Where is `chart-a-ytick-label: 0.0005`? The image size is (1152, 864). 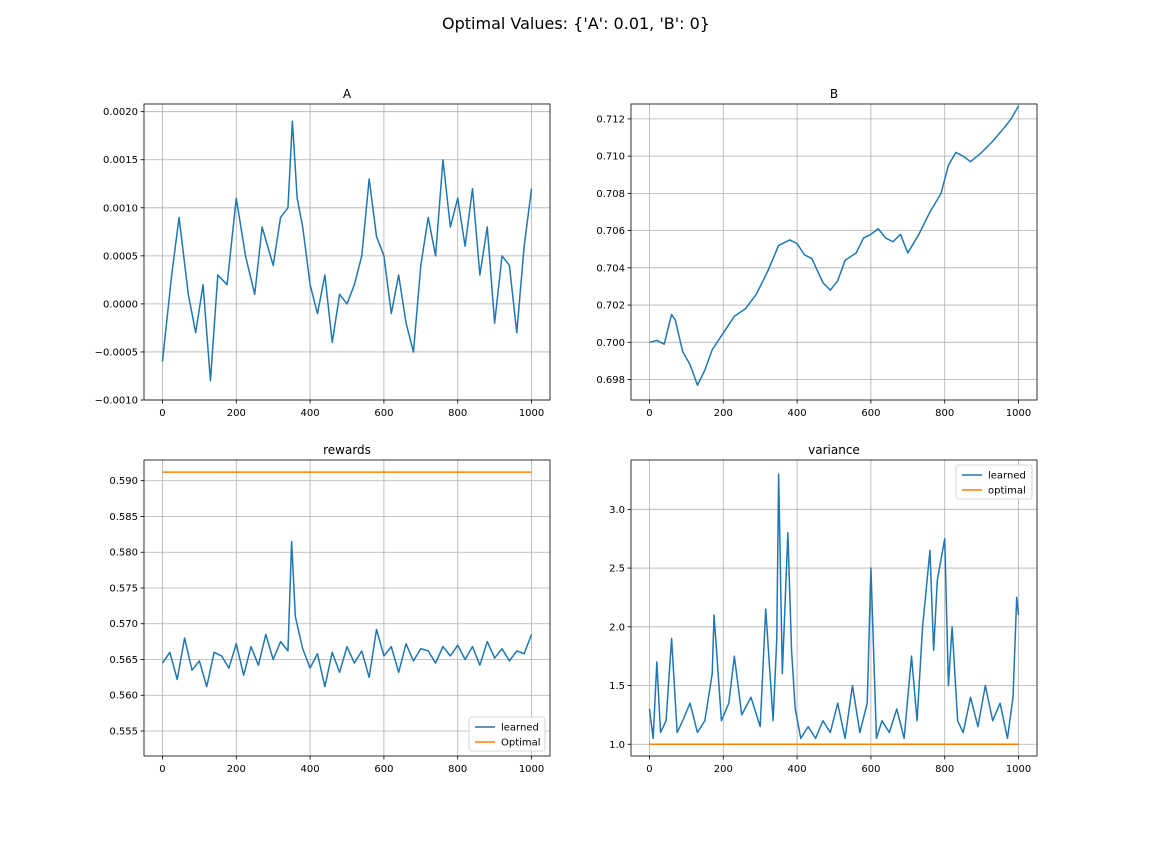
chart-a-ytick-label: 0.0005 is located at coordinates (120, 256).